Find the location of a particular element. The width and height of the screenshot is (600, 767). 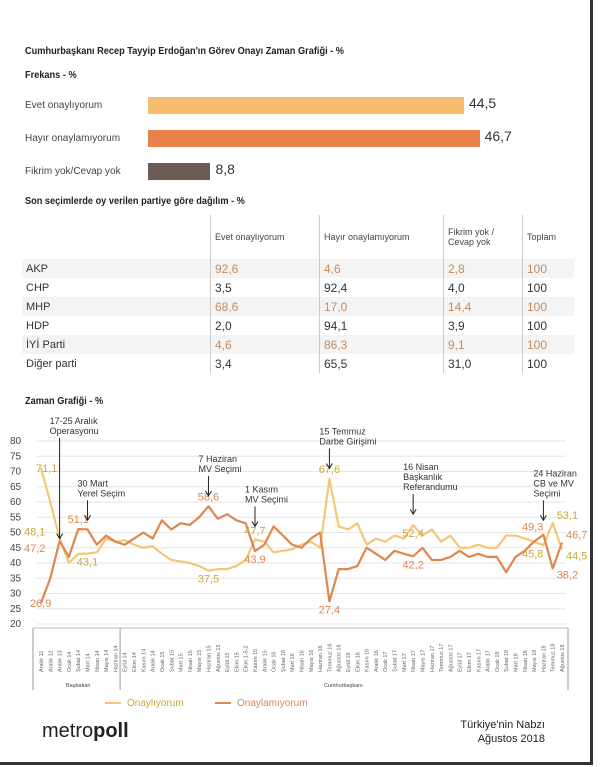

data-label: 51,1 is located at coordinates (78, 520).